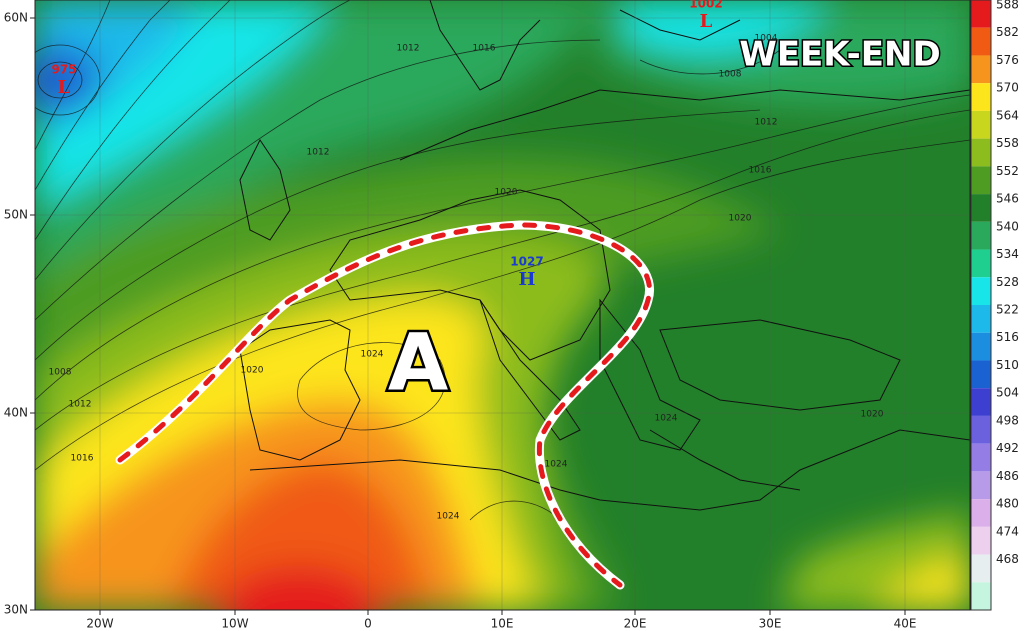 This screenshot has height=631, width=1024. Describe the element at coordinates (705, 5) in the screenshot. I see `center-value: 1002` at that location.